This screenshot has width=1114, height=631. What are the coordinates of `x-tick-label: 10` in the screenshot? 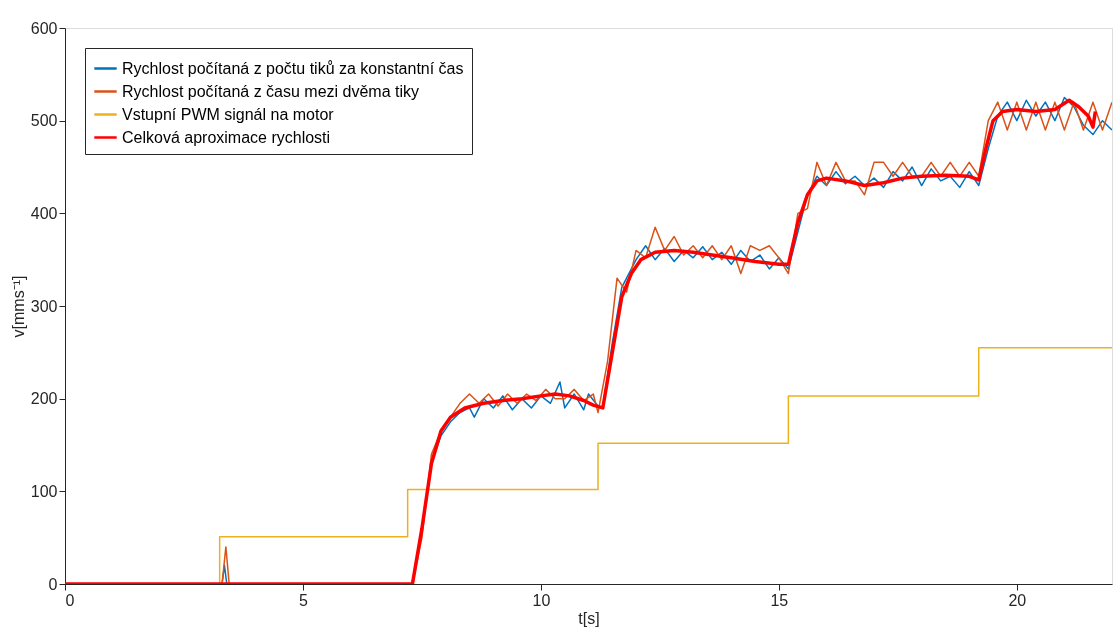 It's located at (541, 600).